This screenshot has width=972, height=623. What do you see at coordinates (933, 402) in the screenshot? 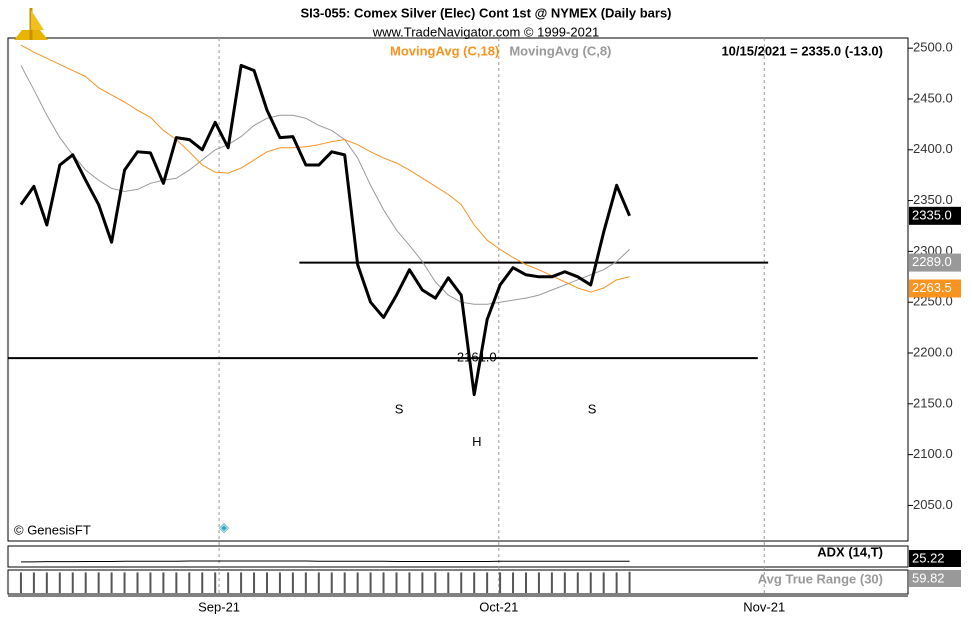
I see `y-tick-label: 2150.0` at bounding box center [933, 402].